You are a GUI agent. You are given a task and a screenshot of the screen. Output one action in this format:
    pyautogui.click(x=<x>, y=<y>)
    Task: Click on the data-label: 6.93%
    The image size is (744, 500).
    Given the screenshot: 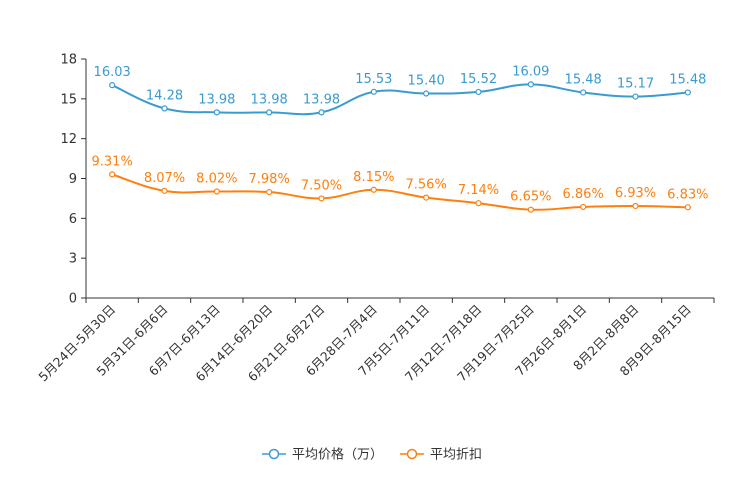 What is the action you would take?
    pyautogui.click(x=635, y=193)
    